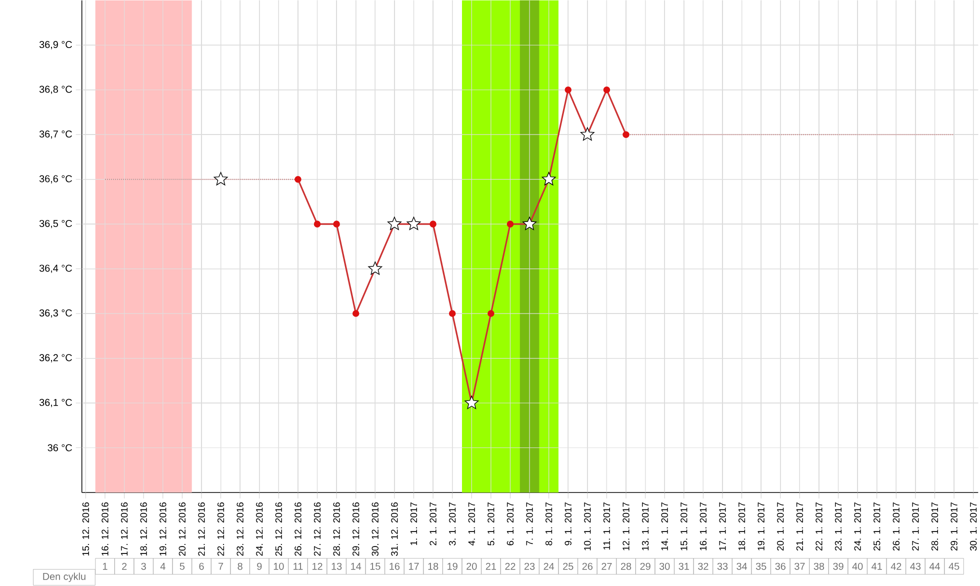 The image size is (980, 586). Describe the element at coordinates (452, 524) in the screenshot. I see `x-tick-label: 3. 1. 2017` at that location.